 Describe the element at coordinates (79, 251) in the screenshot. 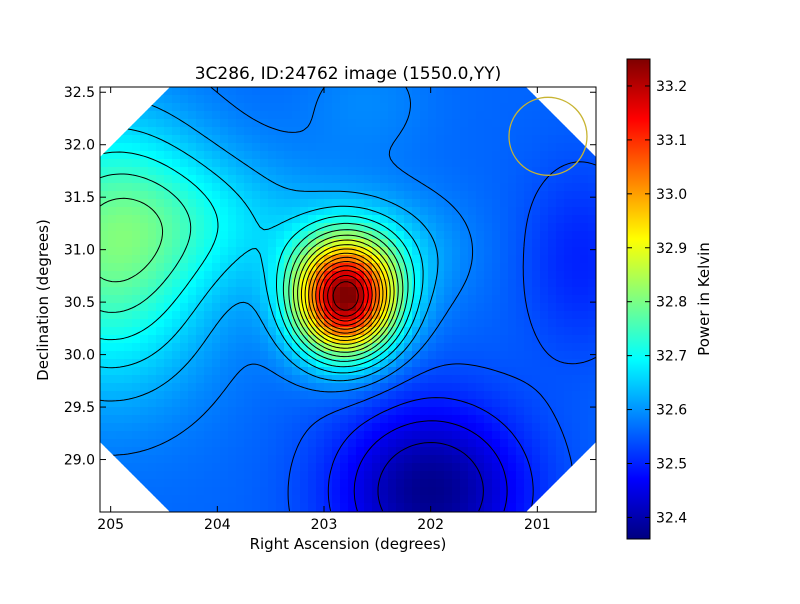

I see `tick-label: 31.0` at that location.